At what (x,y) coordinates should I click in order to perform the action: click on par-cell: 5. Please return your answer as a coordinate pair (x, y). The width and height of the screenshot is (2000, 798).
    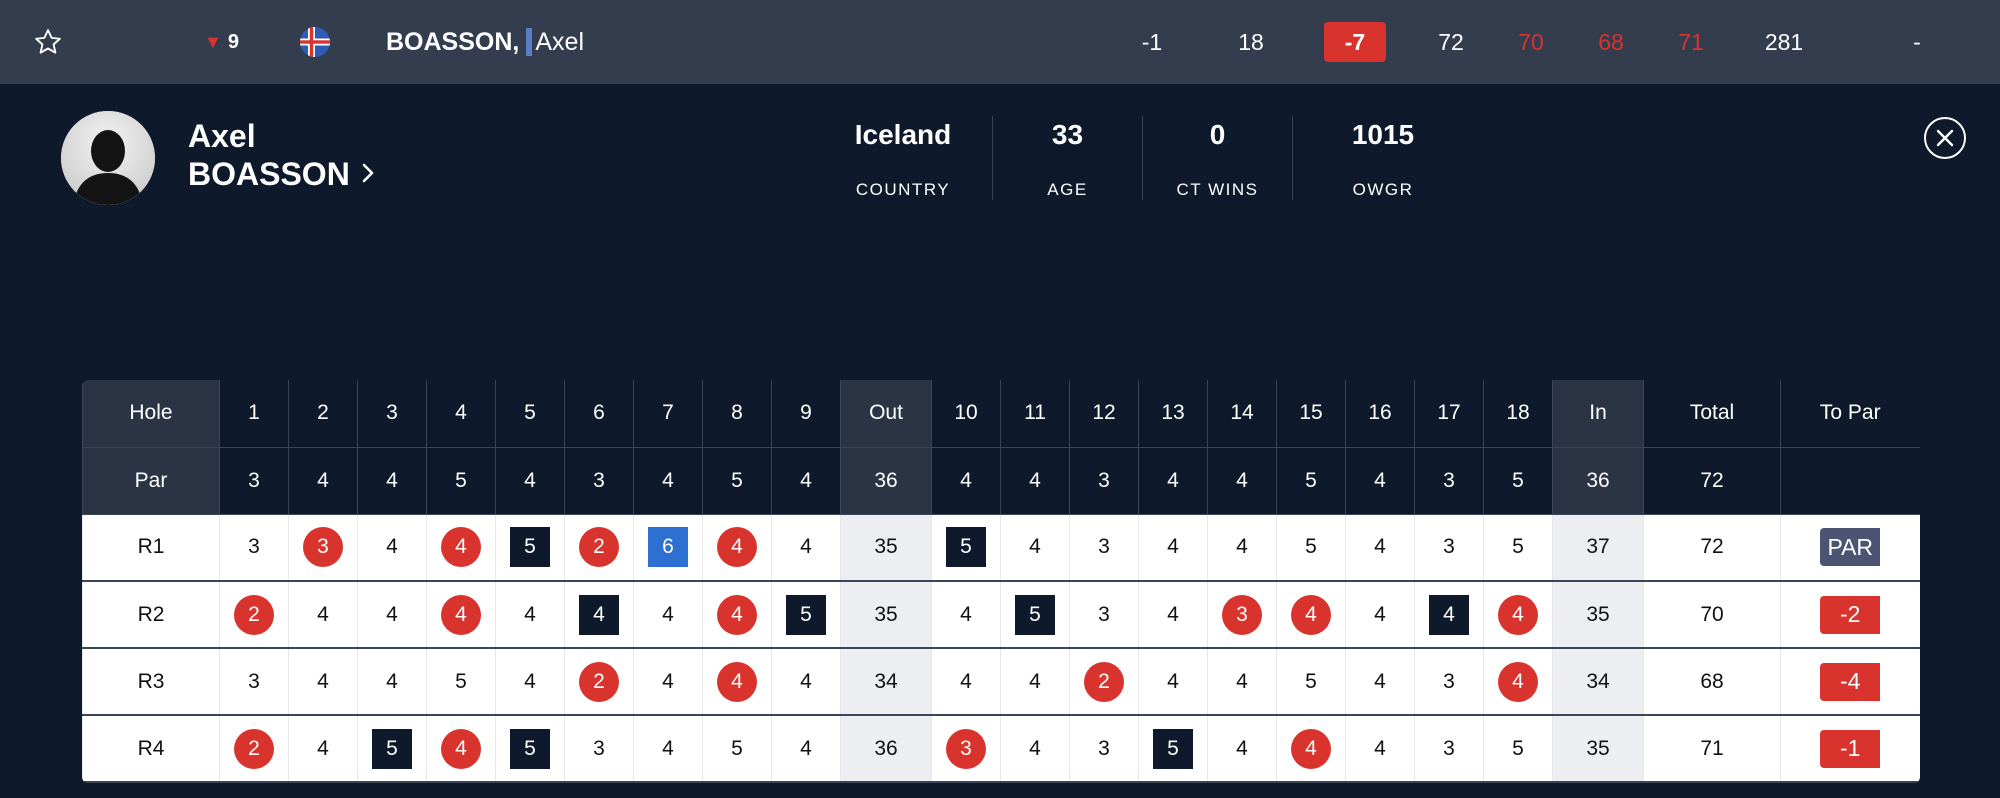
    Looking at the image, I should click on (1311, 481).